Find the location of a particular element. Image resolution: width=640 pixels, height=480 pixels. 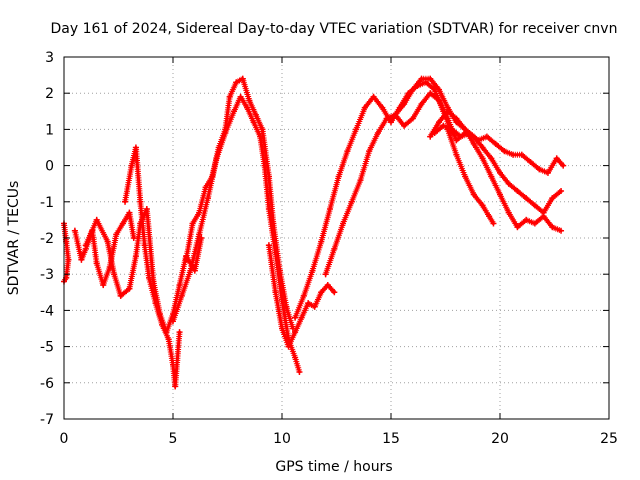

x-tick-label: 0 is located at coordinates (64, 439).